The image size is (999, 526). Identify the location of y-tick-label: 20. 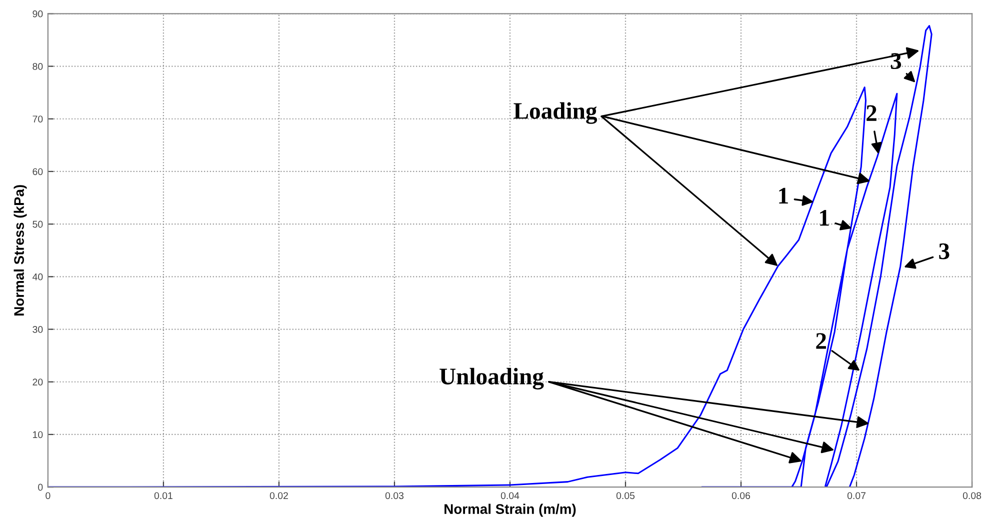
(37, 382).